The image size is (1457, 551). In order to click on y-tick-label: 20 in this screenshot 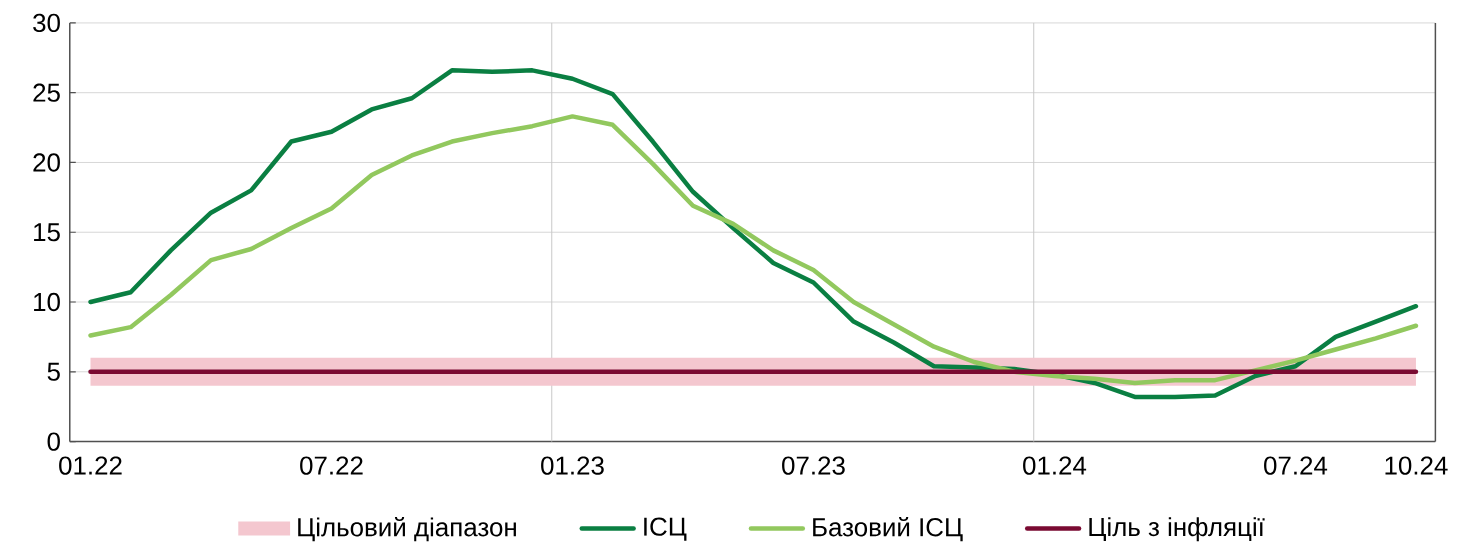, I will do `click(46, 162)`.